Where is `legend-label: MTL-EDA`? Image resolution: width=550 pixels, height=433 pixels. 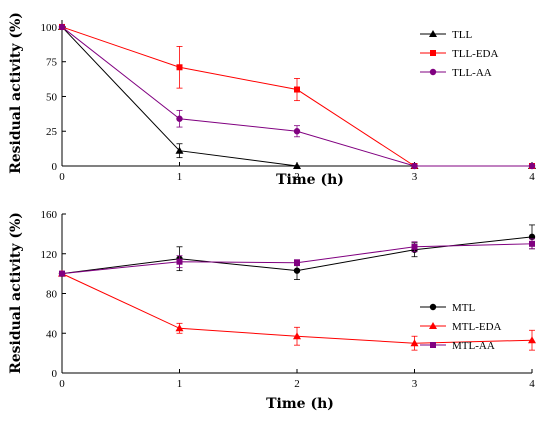
legend-label: MTL-EDA is located at coordinates (477, 327).